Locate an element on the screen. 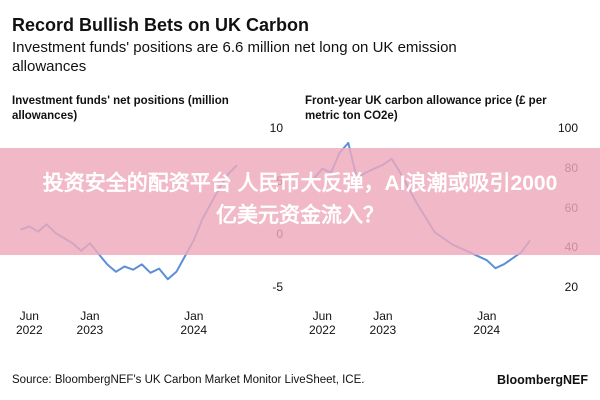 Image resolution: width=600 pixels, height=400 pixels. banner-text: 投资安全的配资平台 人民币大反弹，AI浪潮或吸引2000亿美元资金流入？ is located at coordinates (300, 199).